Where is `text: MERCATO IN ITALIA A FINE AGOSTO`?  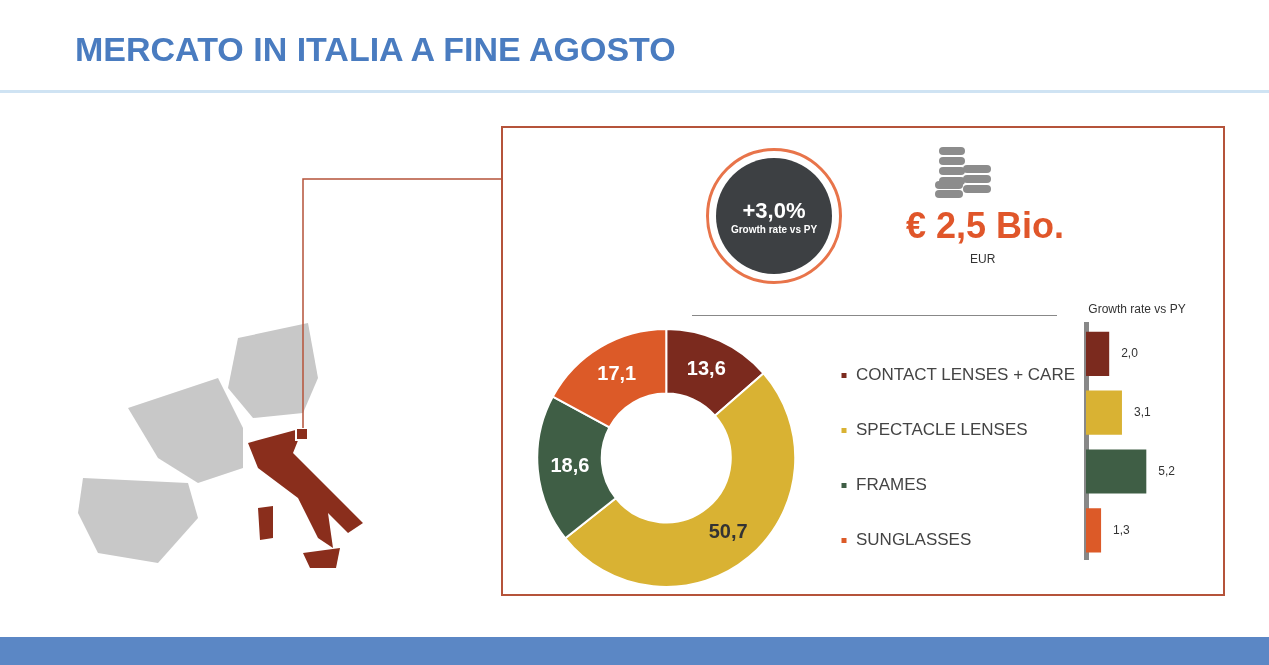 text: MERCATO IN ITALIA A FINE AGOSTO is located at coordinates (375, 49).